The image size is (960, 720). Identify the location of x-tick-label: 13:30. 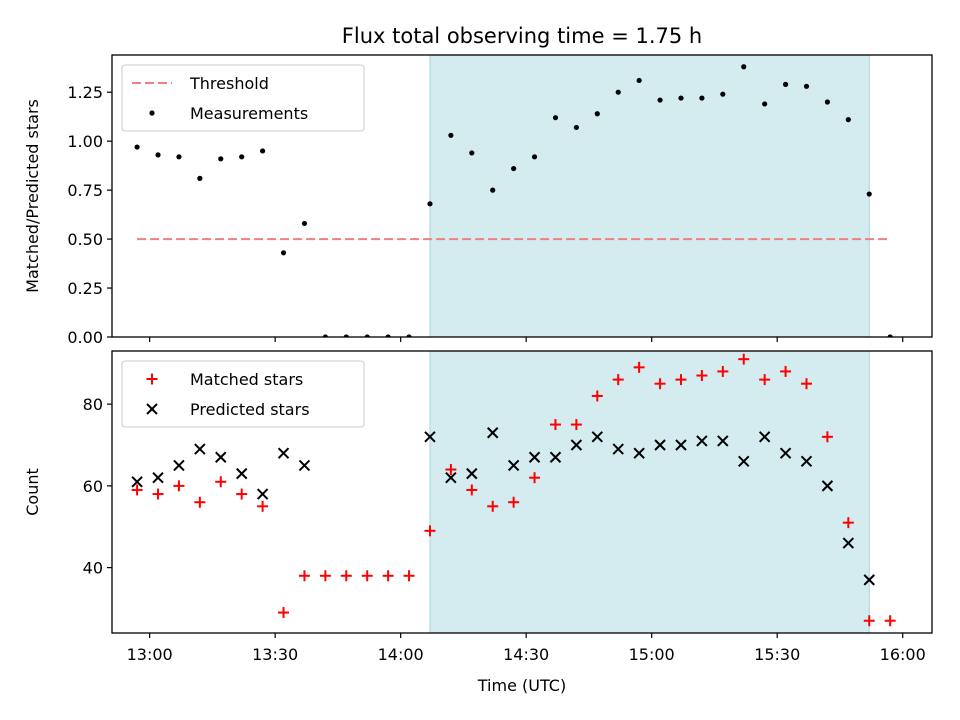
(275, 654).